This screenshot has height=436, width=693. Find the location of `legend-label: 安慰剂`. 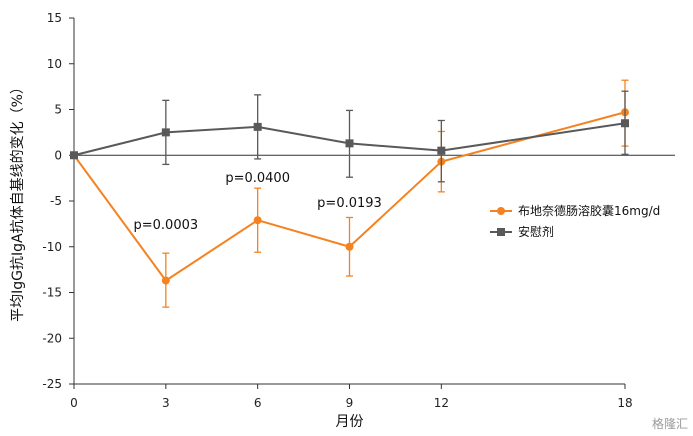

legend-label: 安慰剂 is located at coordinates (536, 231).